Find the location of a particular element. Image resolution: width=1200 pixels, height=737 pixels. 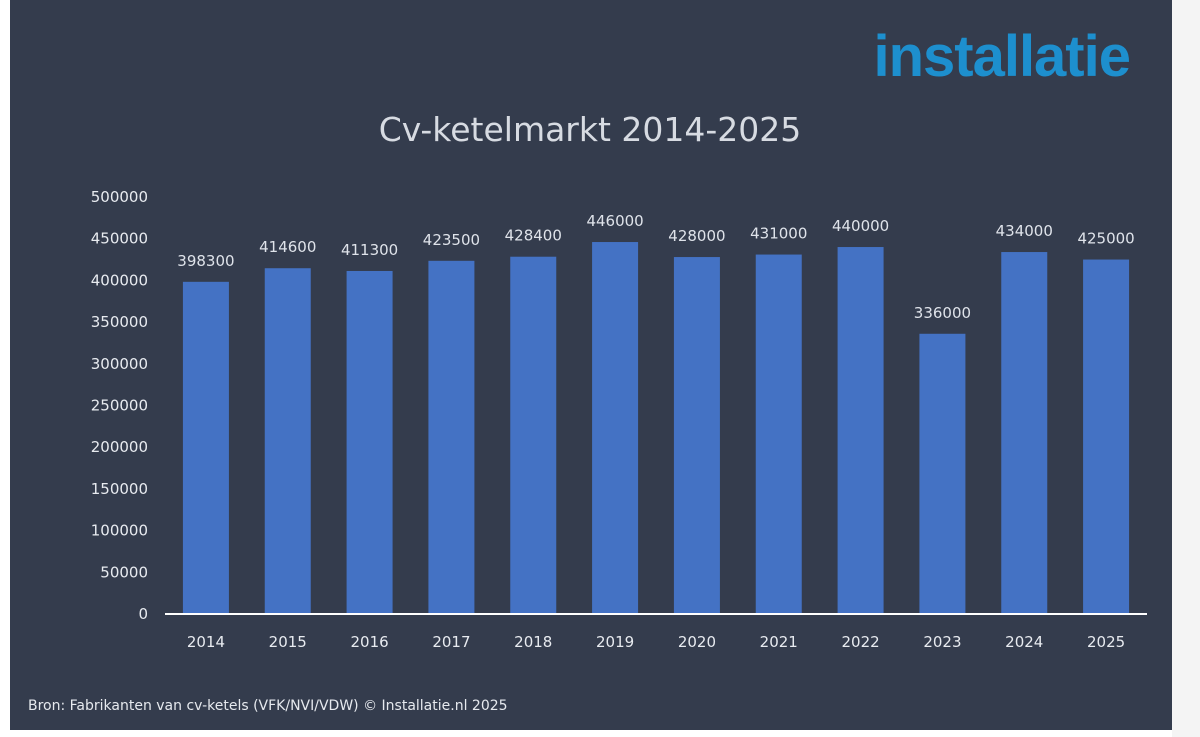

x-tick-label-2025: 2025 is located at coordinates (1106, 642).